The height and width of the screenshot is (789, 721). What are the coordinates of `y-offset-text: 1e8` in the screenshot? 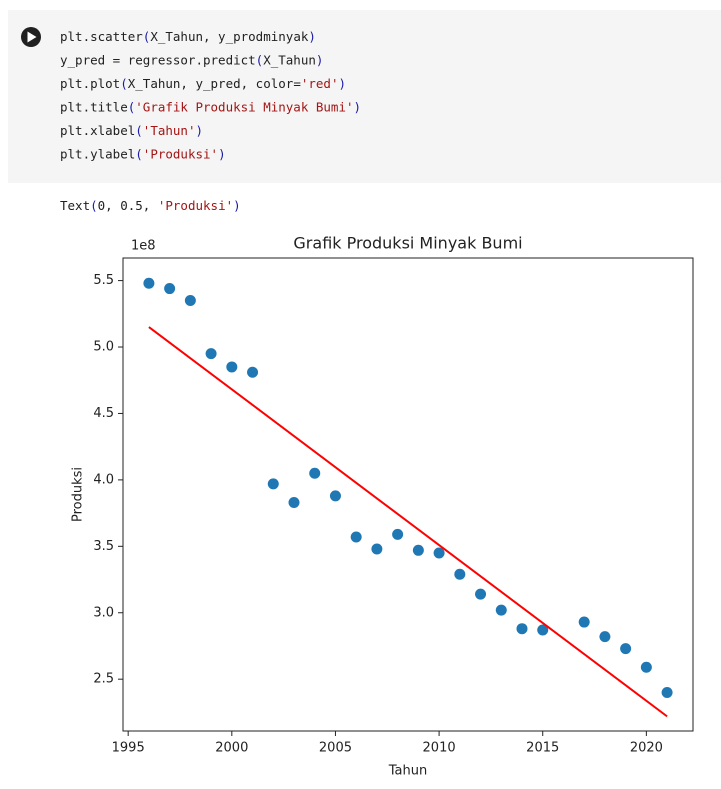 It's located at (143, 246).